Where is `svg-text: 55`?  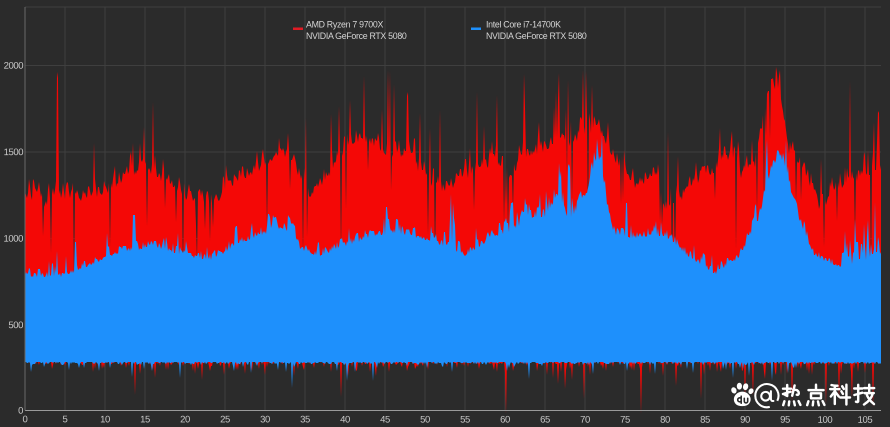
svg-text: 55 is located at coordinates (465, 420).